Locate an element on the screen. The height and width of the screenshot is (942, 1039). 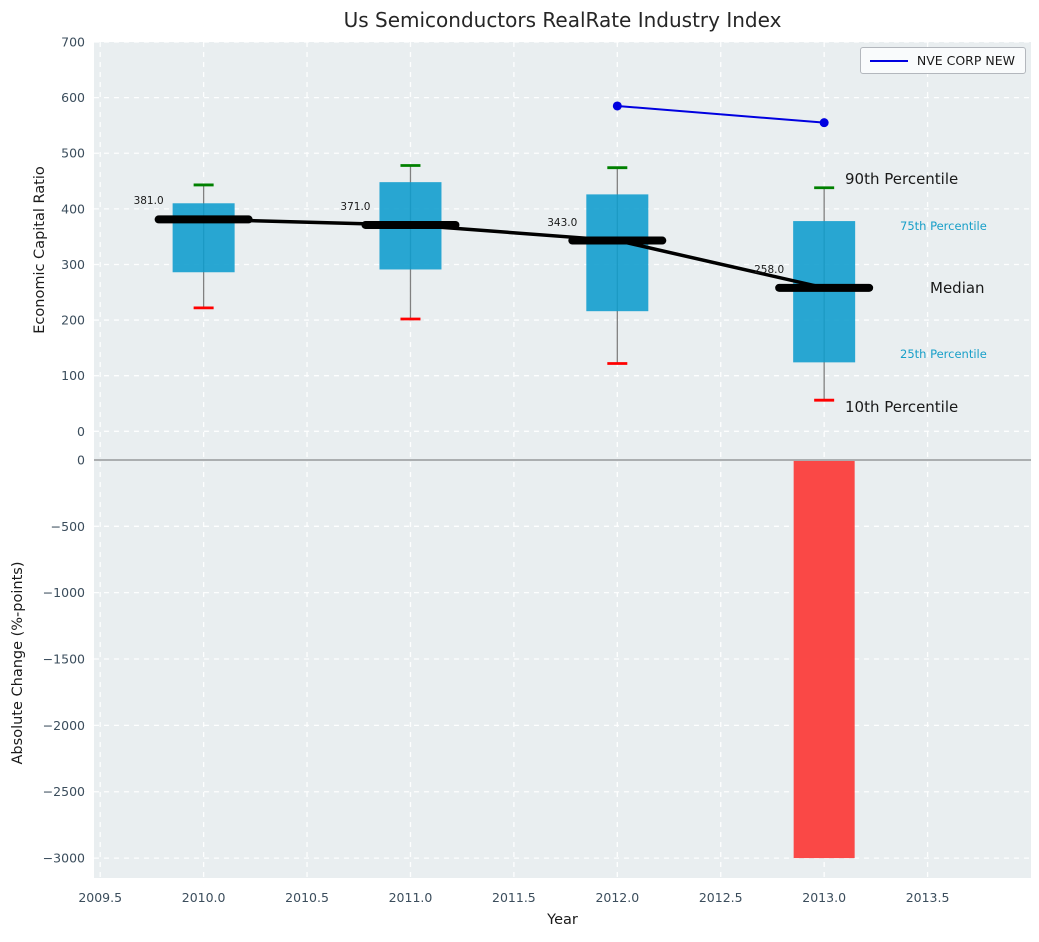
x-tick-label: 2011.0 is located at coordinates (411, 897).